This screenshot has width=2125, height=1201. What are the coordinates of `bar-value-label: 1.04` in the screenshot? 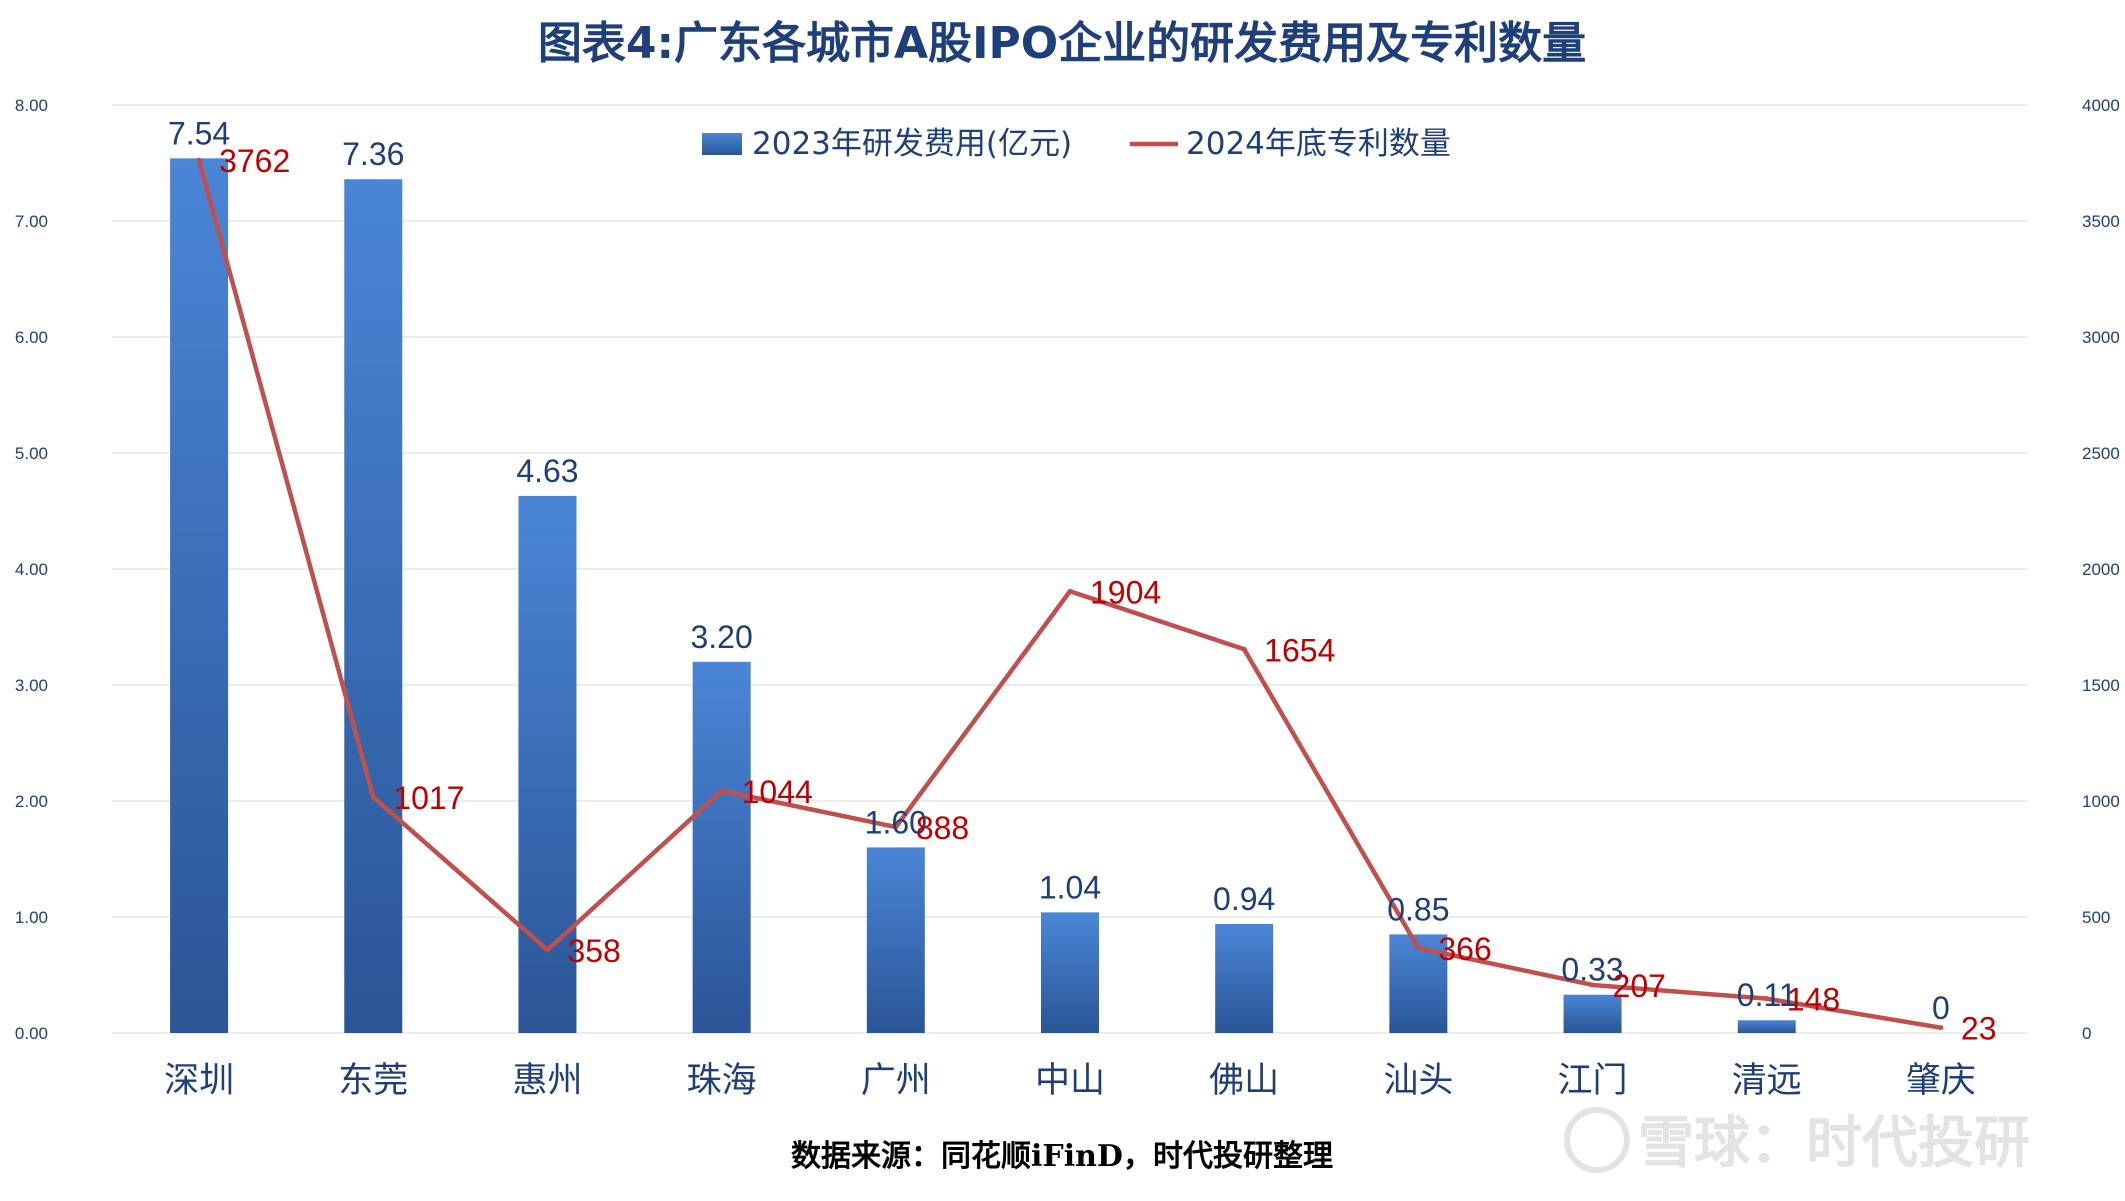 It's located at (1070, 887).